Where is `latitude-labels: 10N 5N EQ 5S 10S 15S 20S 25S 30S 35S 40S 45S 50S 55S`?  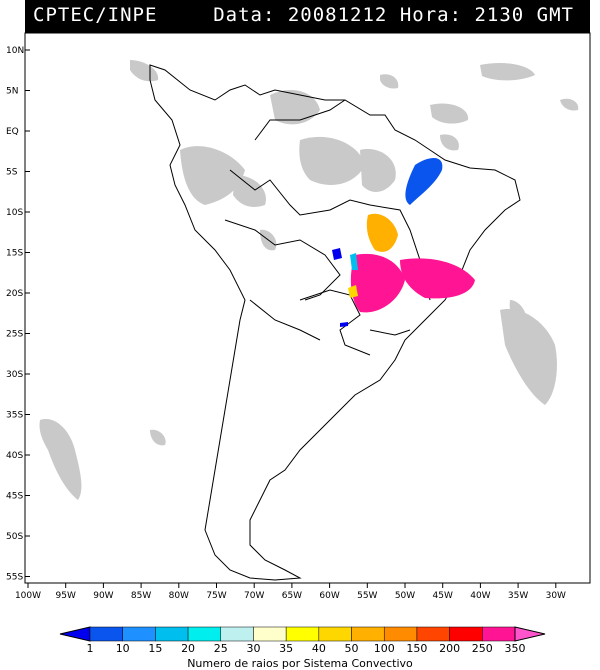
latitude-labels: 10N 5N EQ 5S 10S 15S 20S 25S 30S 35S 40S 45S 50S 55S is located at coordinates (18, 314).